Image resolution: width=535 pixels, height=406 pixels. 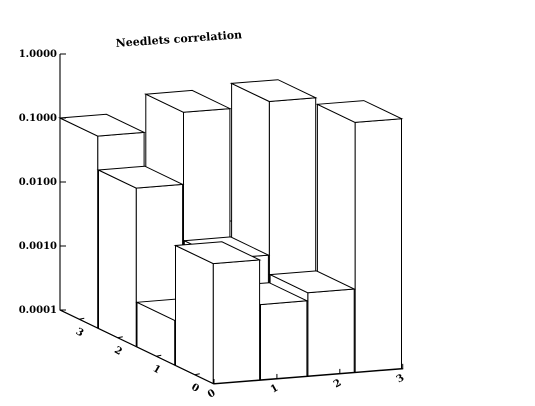 What do you see at coordinates (212, 394) in the screenshot?
I see `y-tick-label: 0` at bounding box center [212, 394].